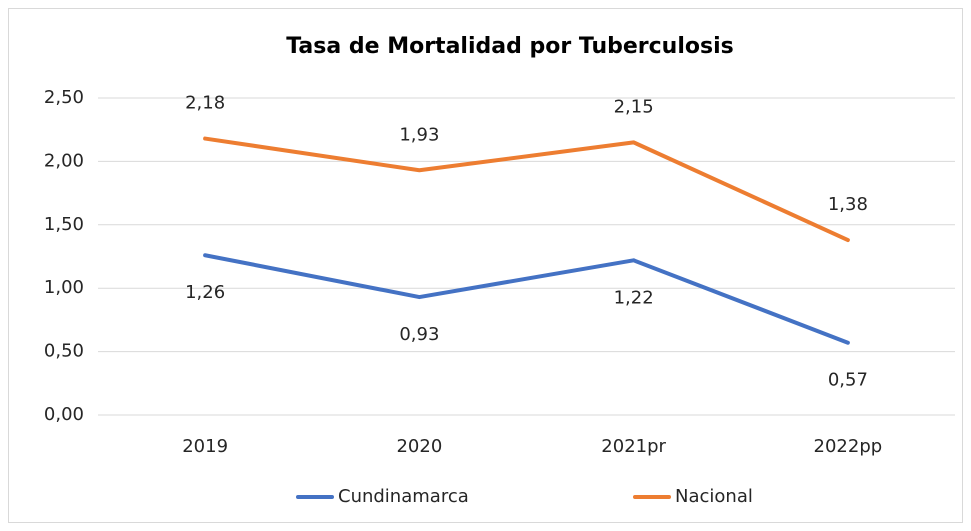  I want to click on chart-title: Tasa de Mortalidad por Tuberculosis, so click(509, 46).